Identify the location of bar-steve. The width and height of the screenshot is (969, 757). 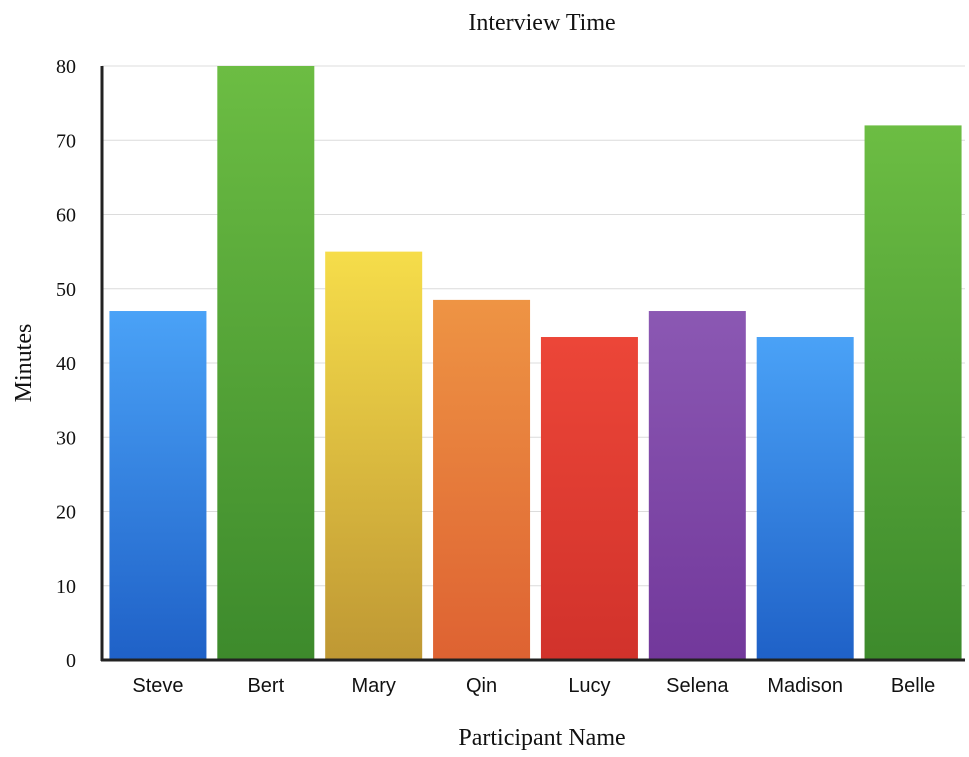
(158, 485).